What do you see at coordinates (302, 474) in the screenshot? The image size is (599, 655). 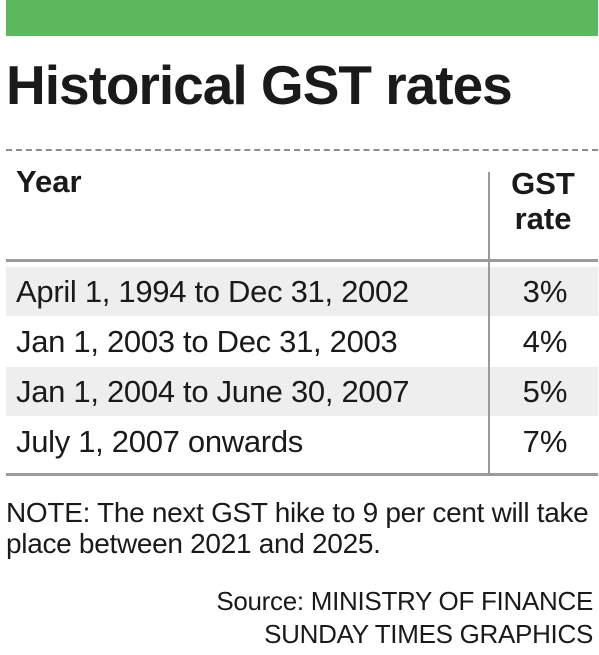 I see `table-bottom-rule` at bounding box center [302, 474].